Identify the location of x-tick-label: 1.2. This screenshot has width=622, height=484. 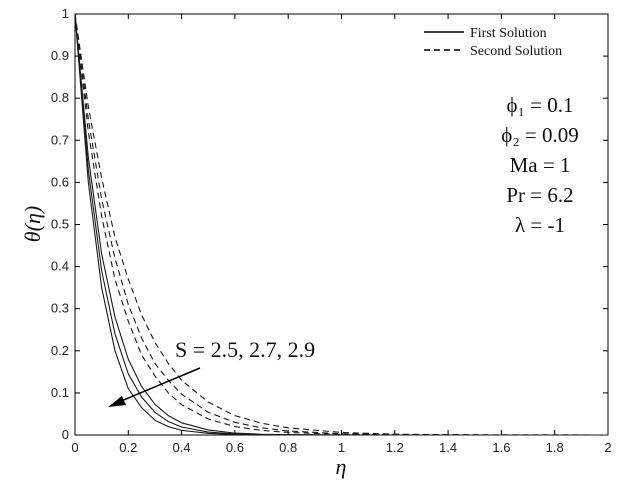
(395, 447).